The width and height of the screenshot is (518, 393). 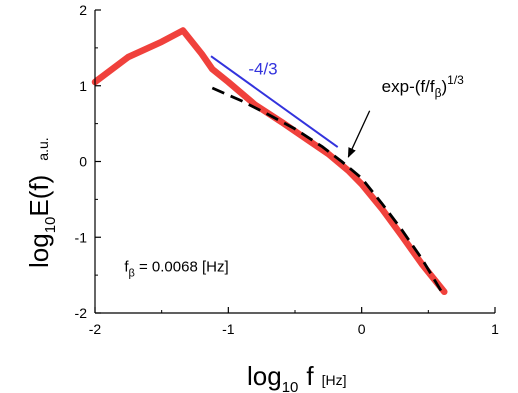 I want to click on y-axis-title: log10E(f) a.u., so click(x=41, y=202).